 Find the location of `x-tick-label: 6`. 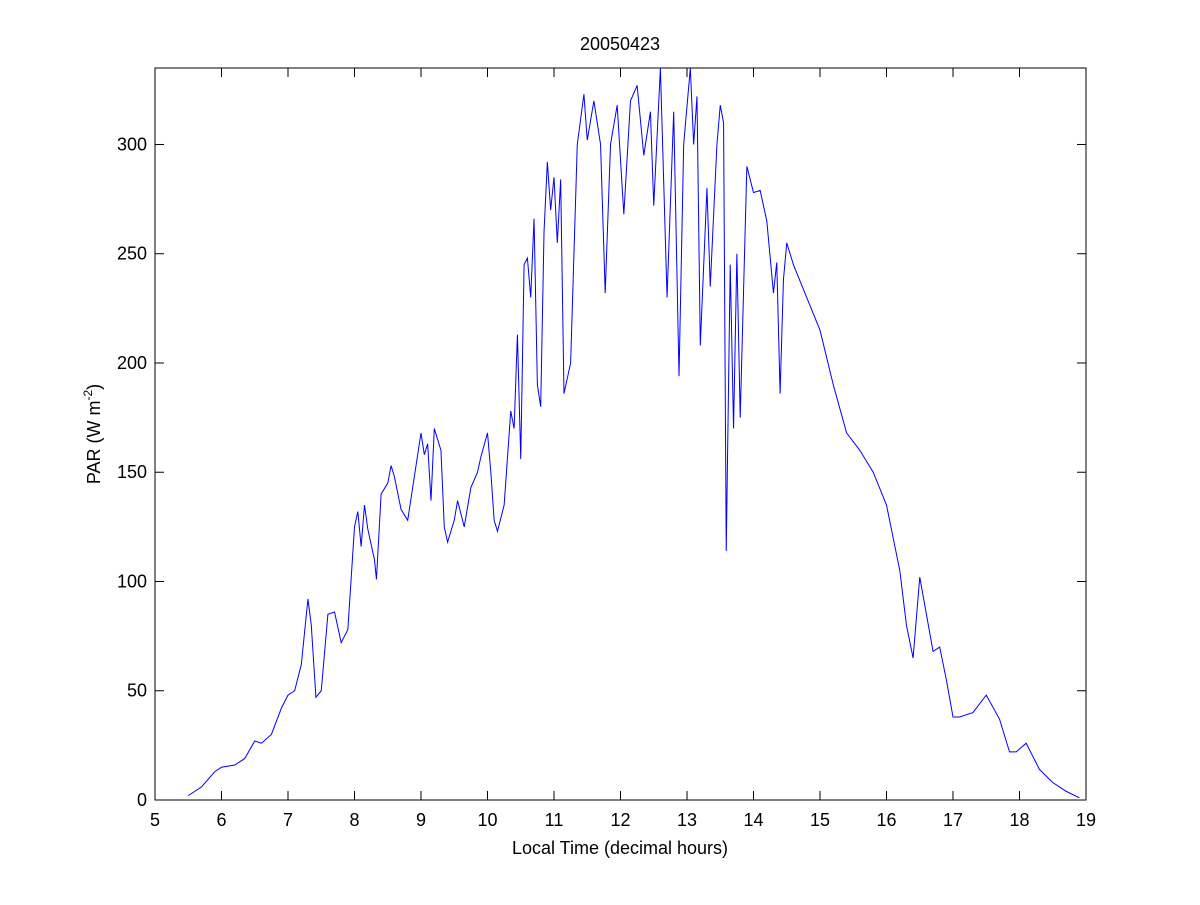

x-tick-label: 6 is located at coordinates (221, 820).